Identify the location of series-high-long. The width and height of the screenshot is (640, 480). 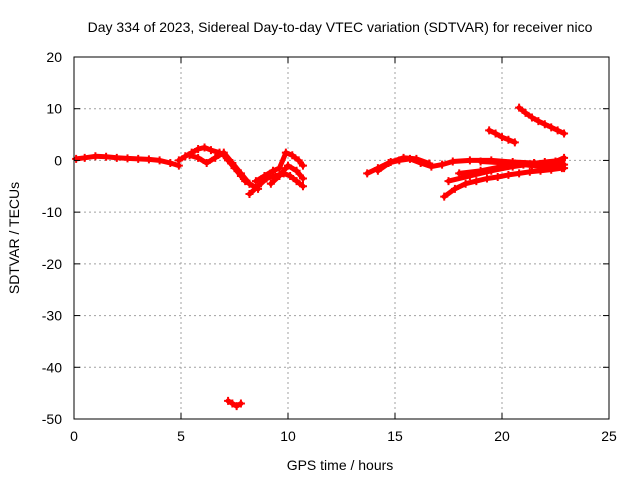
(542, 120).